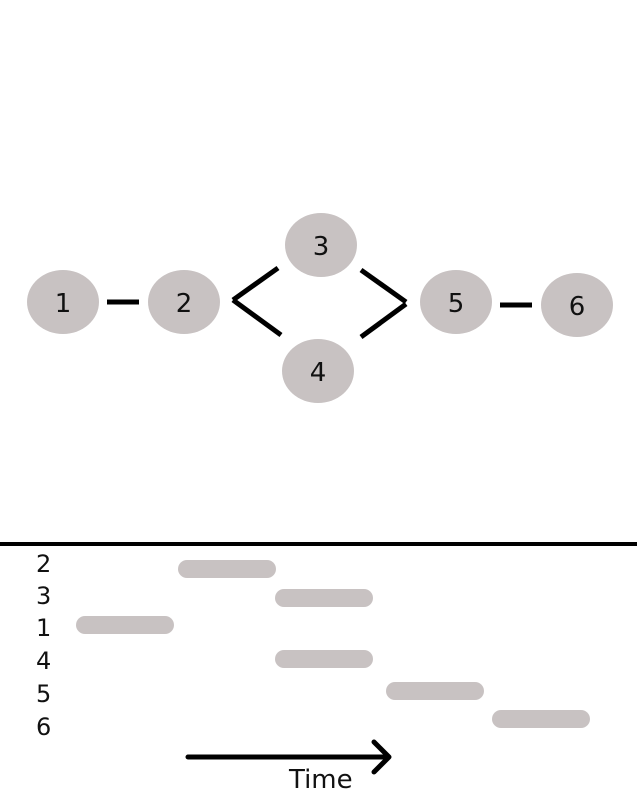 This screenshot has height=798, width=637. What do you see at coordinates (156, 564) in the screenshot?
I see `timeline-row-2: 2` at bounding box center [156, 564].